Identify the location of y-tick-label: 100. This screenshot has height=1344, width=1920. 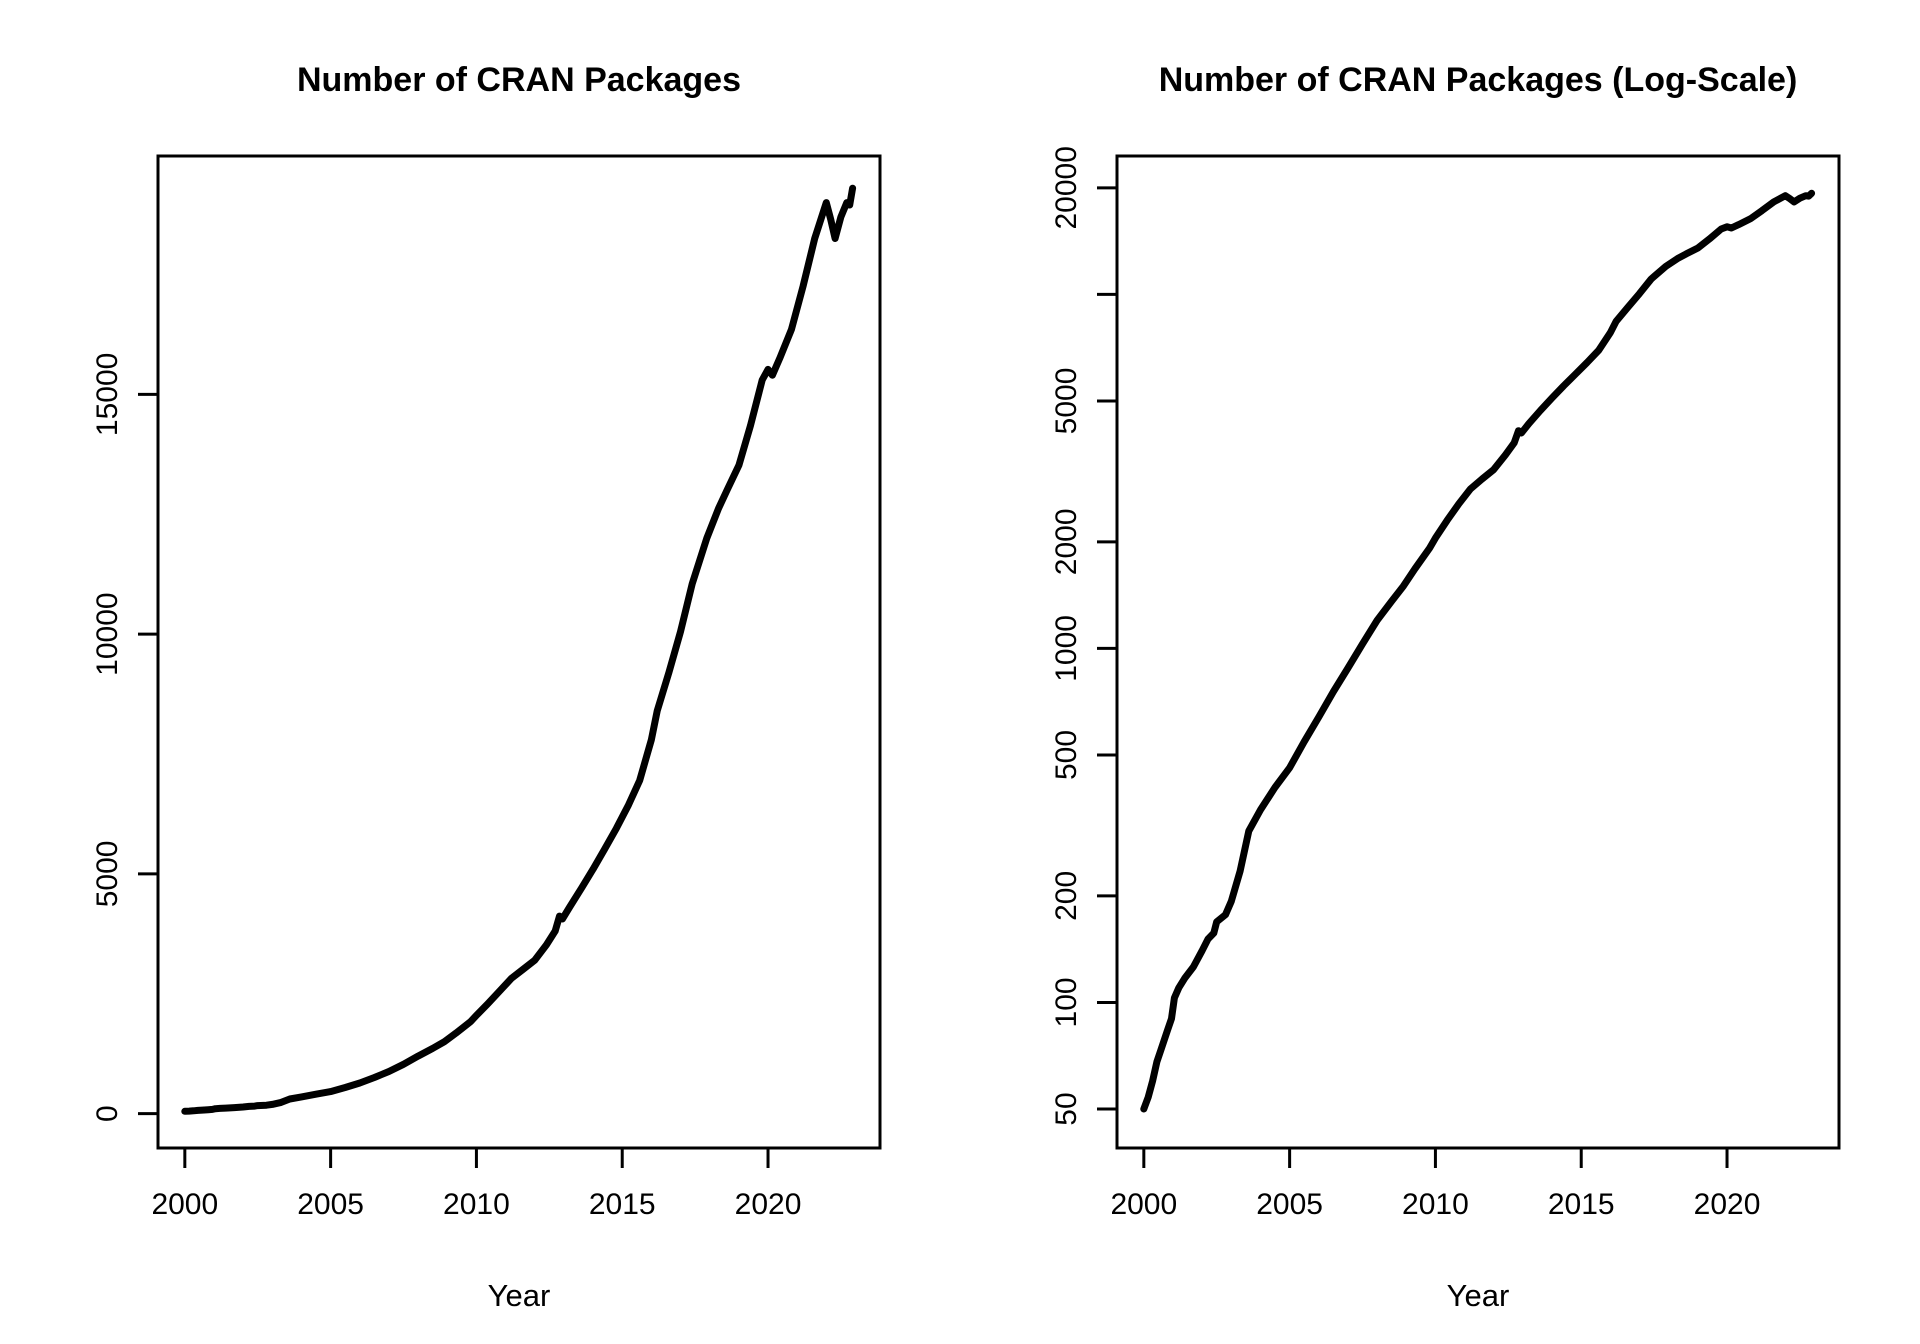
(1066, 1002).